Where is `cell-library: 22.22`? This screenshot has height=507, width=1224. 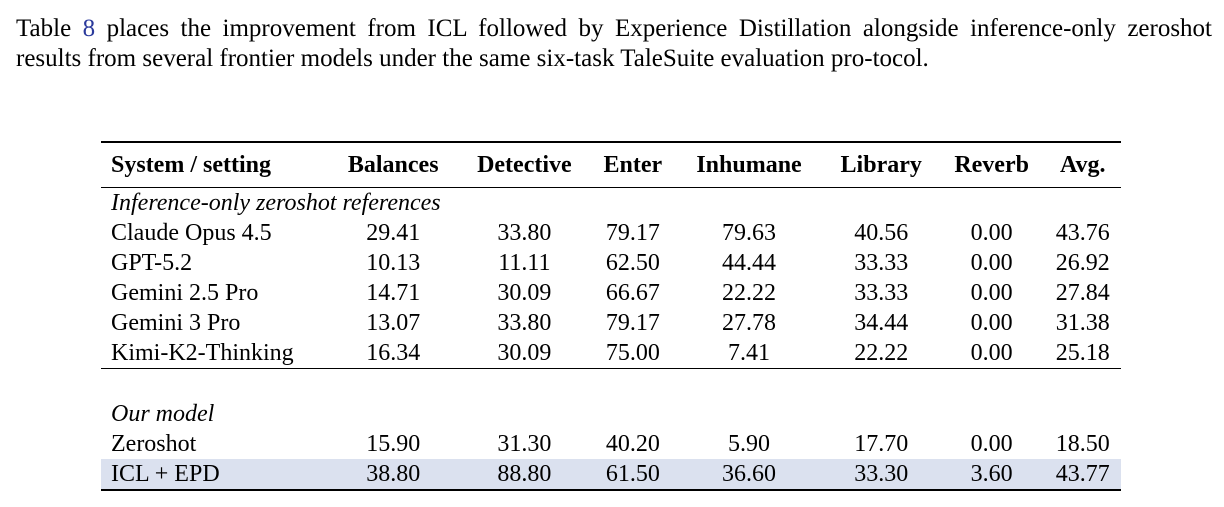
cell-library: 22.22 is located at coordinates (881, 353).